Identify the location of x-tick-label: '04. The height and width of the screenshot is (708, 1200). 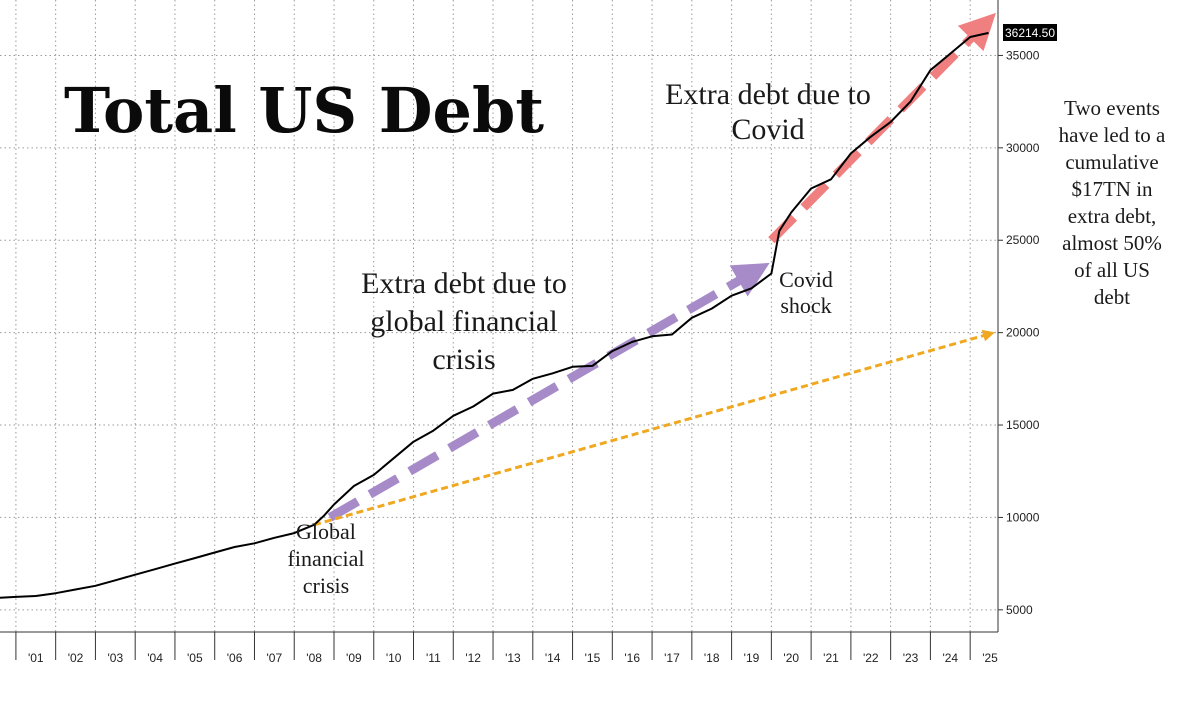
(155, 658).